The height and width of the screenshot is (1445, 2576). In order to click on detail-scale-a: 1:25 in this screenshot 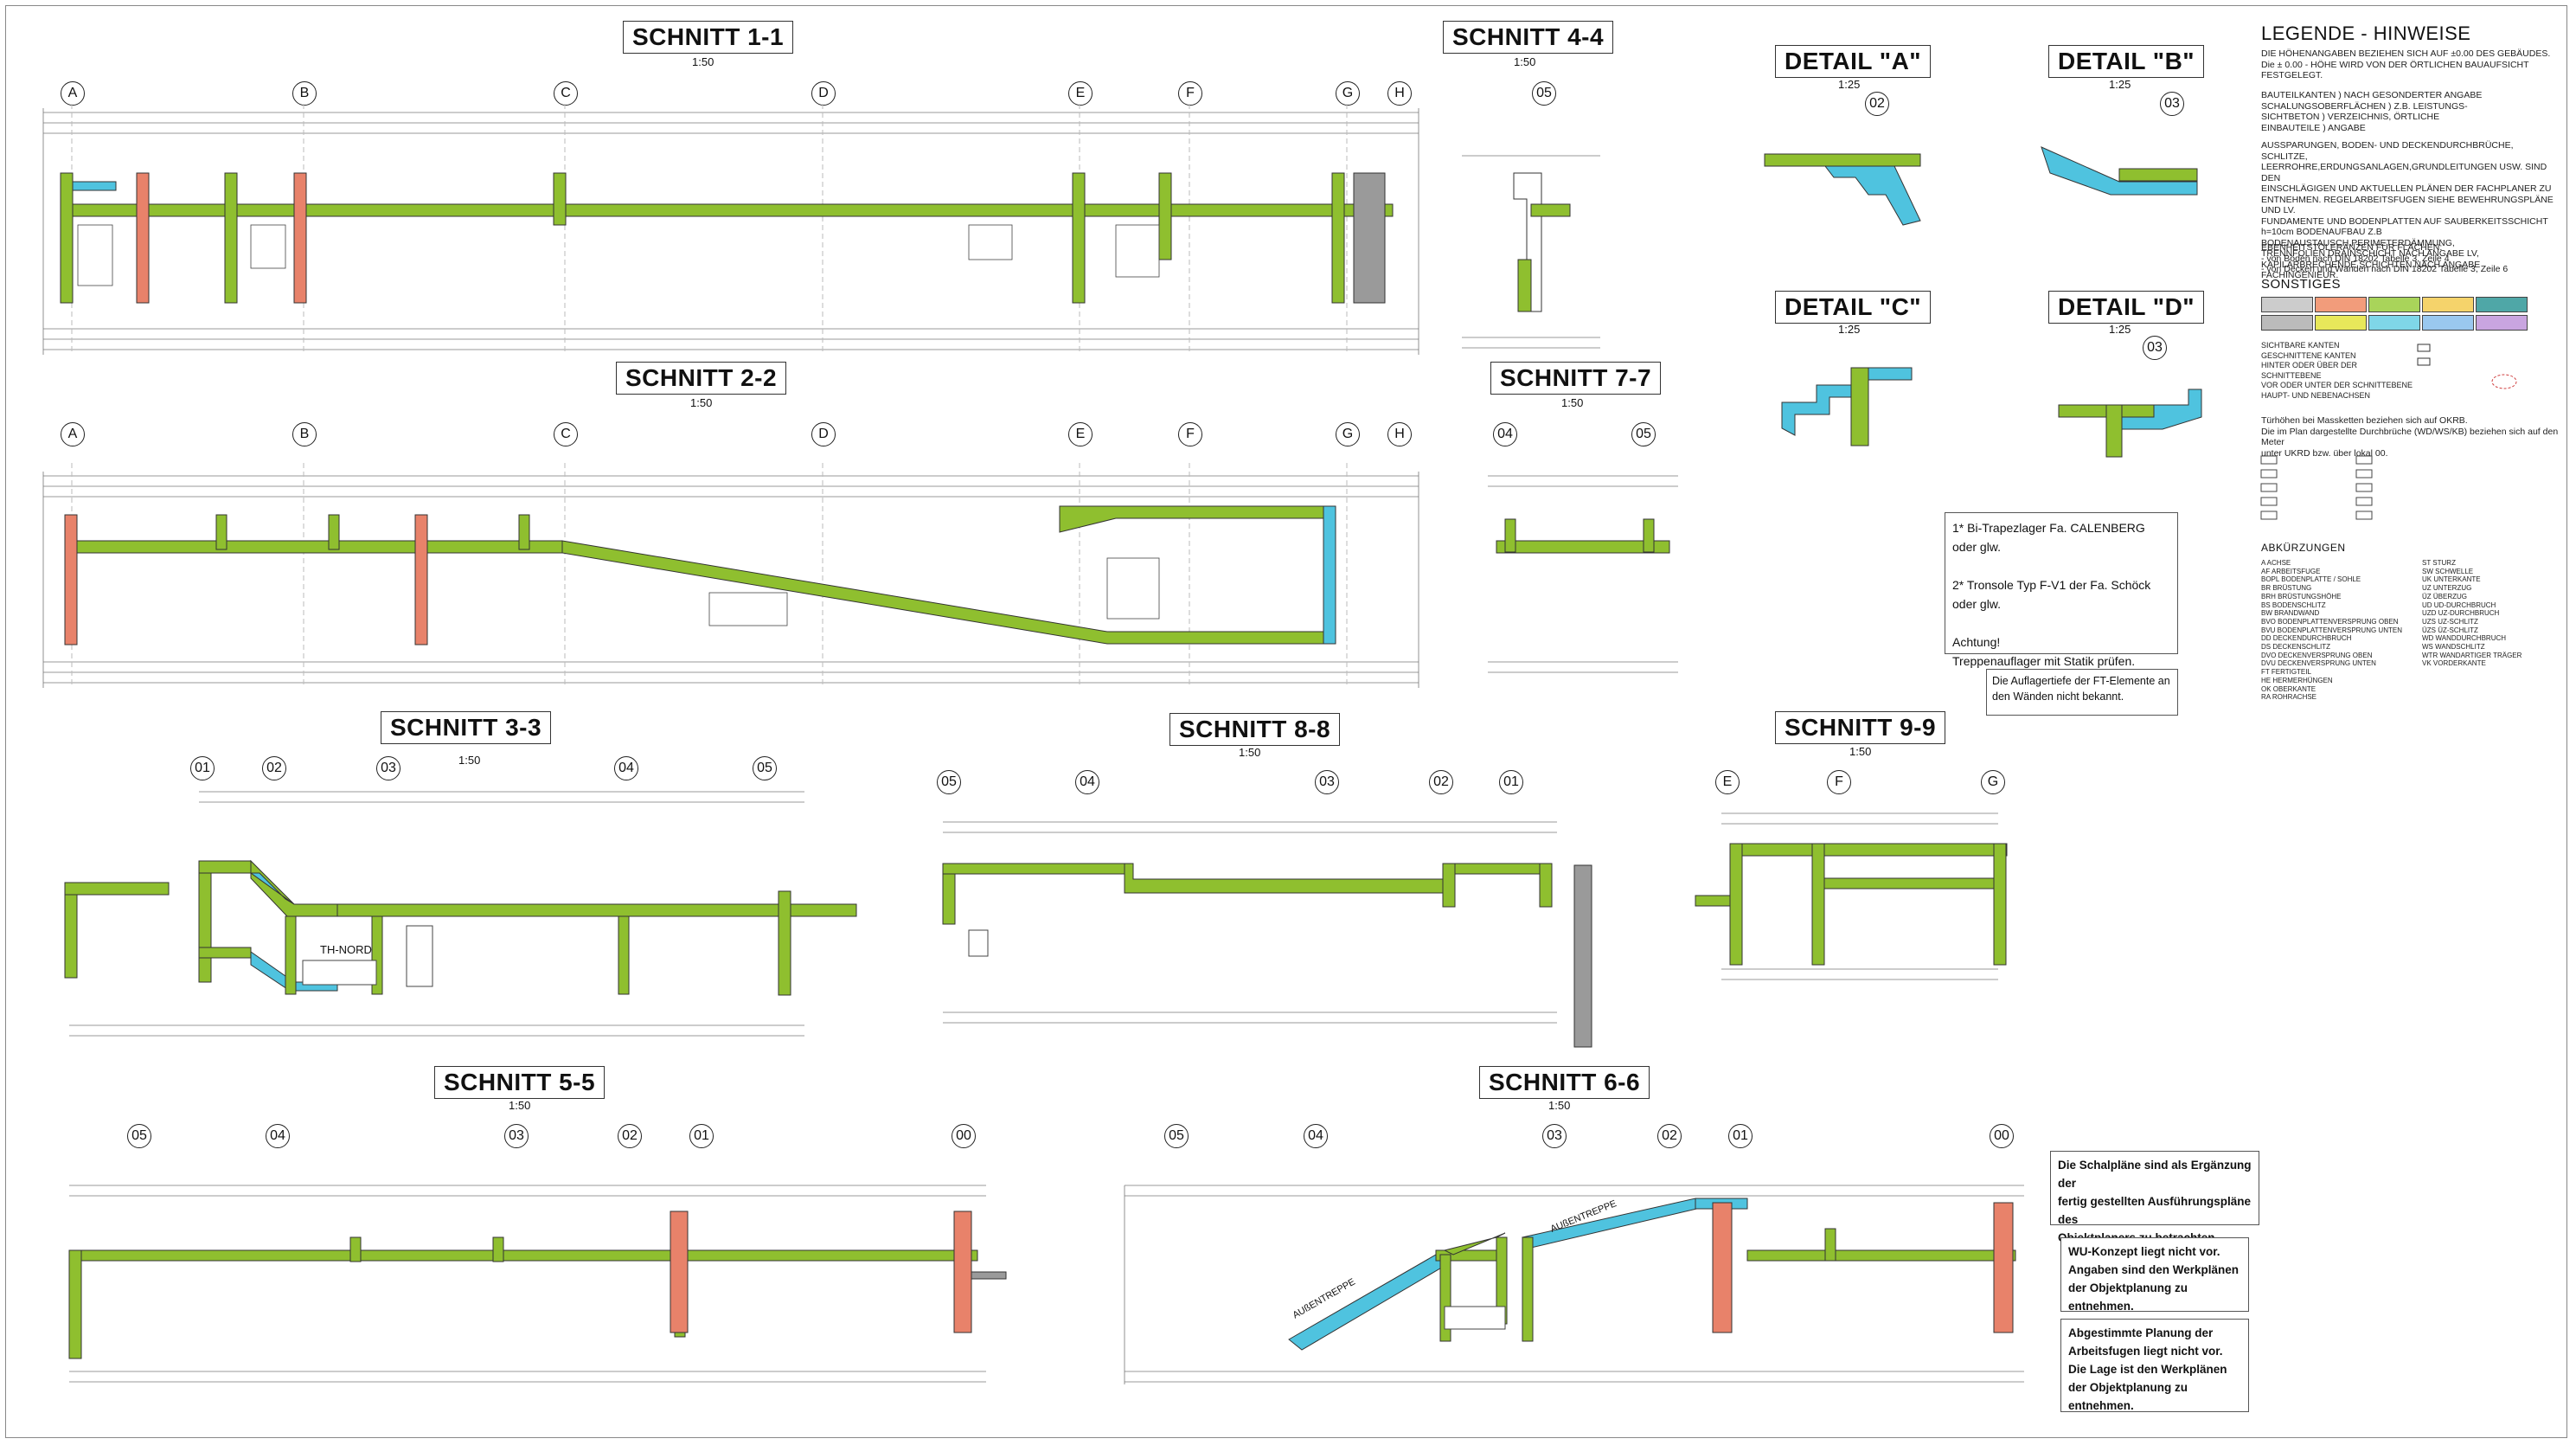, I will do `click(1849, 84)`.